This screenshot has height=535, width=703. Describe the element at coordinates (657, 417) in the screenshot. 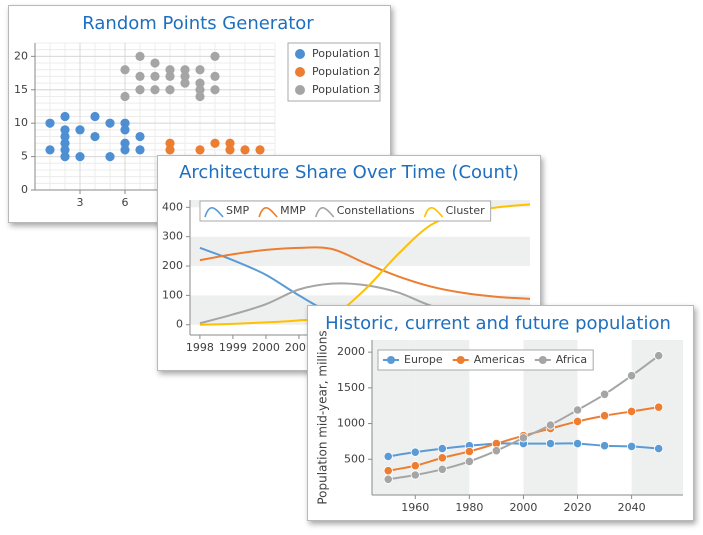

I see `grid-band` at that location.